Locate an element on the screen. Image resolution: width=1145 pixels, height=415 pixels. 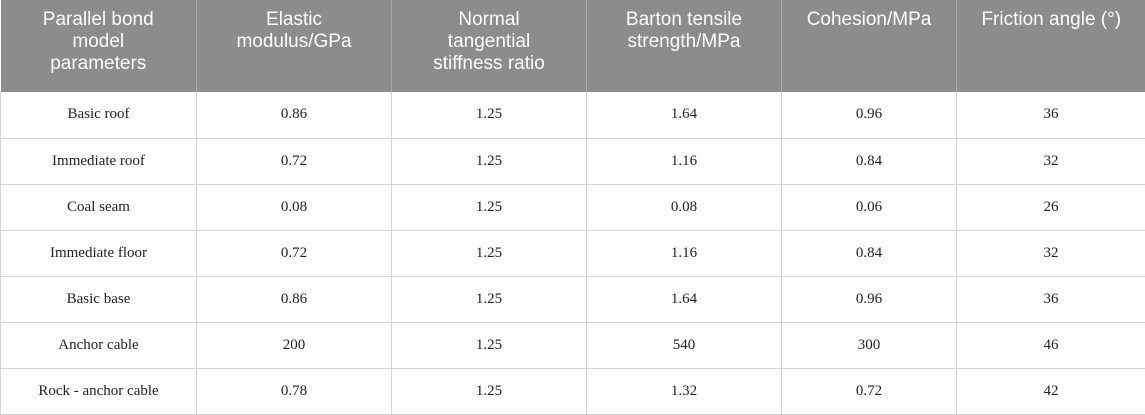
header-stiffness-ratio: Normal tangential stiffness ratio is located at coordinates (489, 46).